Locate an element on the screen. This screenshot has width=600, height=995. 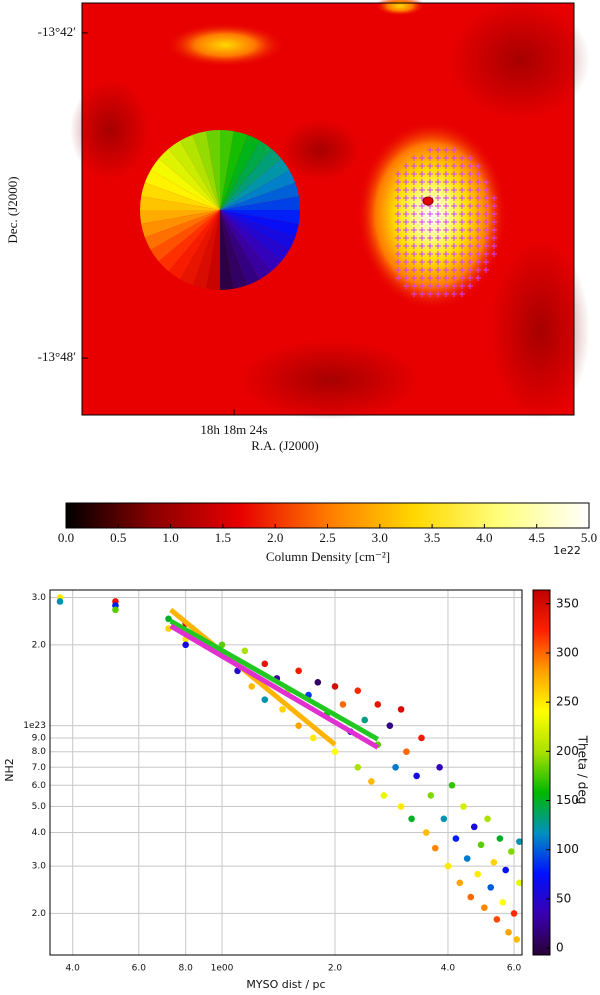
colorbar-tick-label: 4.5 is located at coordinates (537, 537).